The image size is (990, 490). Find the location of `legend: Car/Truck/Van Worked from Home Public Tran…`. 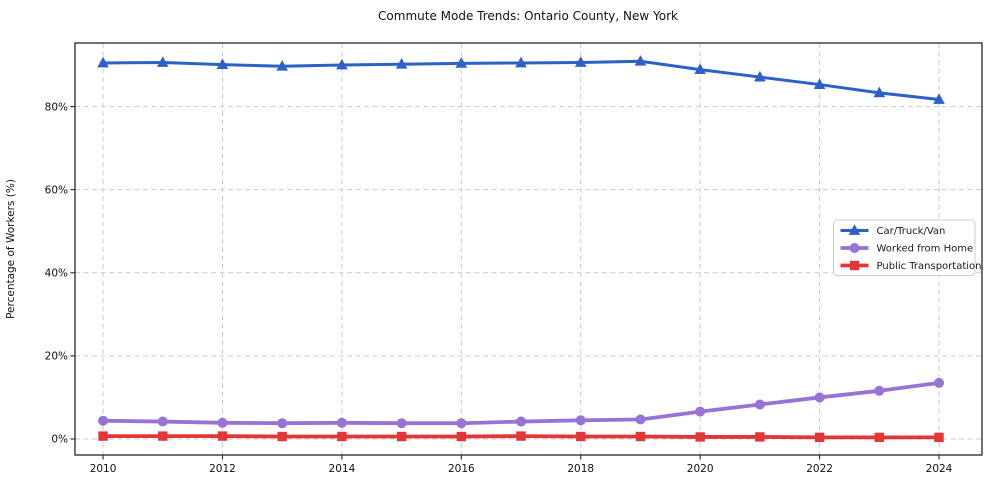

legend: Car/Truck/Van Worked from Home Public Tran… is located at coordinates (907, 247).